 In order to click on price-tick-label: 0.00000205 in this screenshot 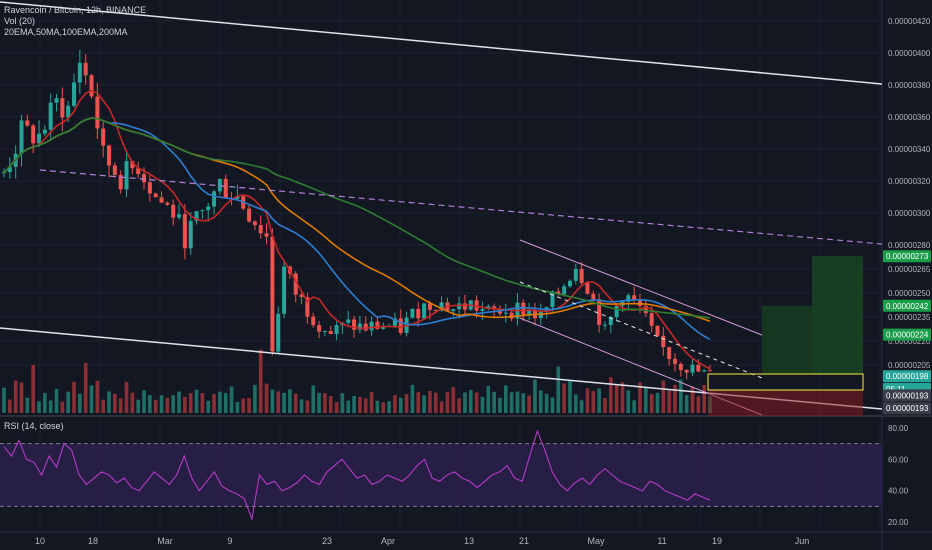, I will do `click(909, 365)`.